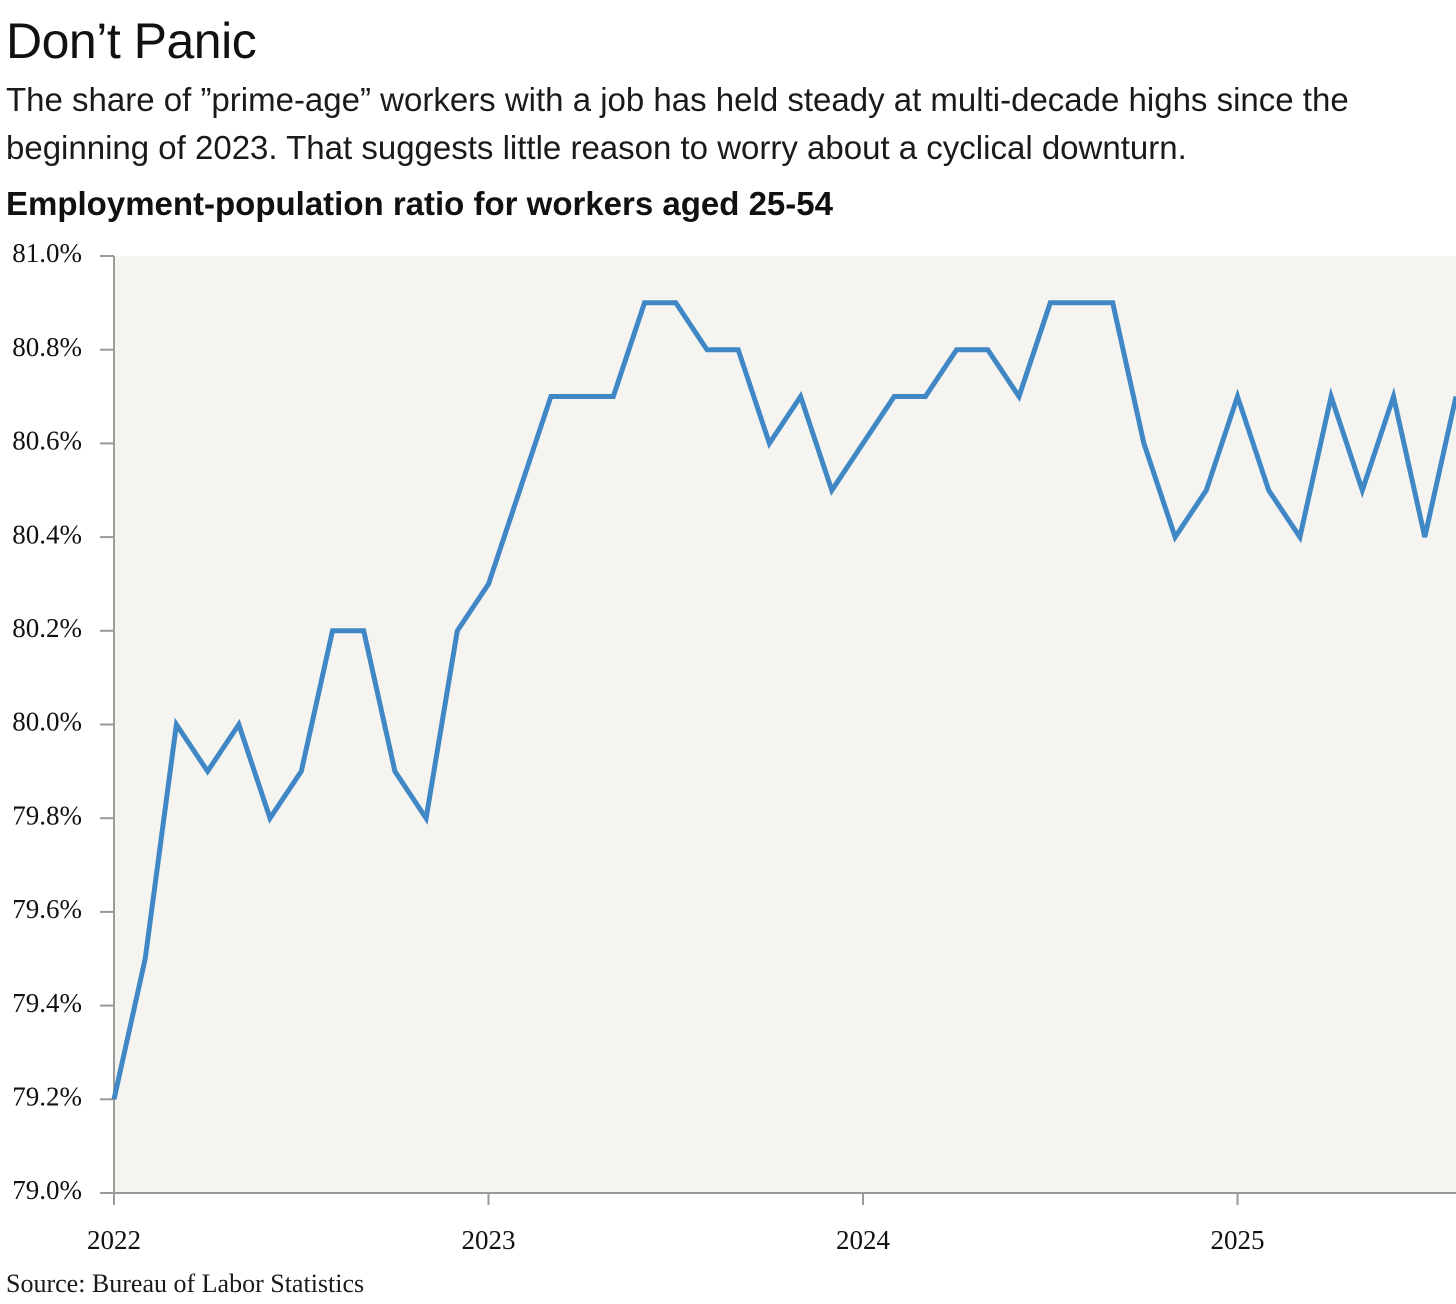 The width and height of the screenshot is (1456, 1304). I want to click on x-tick-label: 2023, so click(489, 1240).